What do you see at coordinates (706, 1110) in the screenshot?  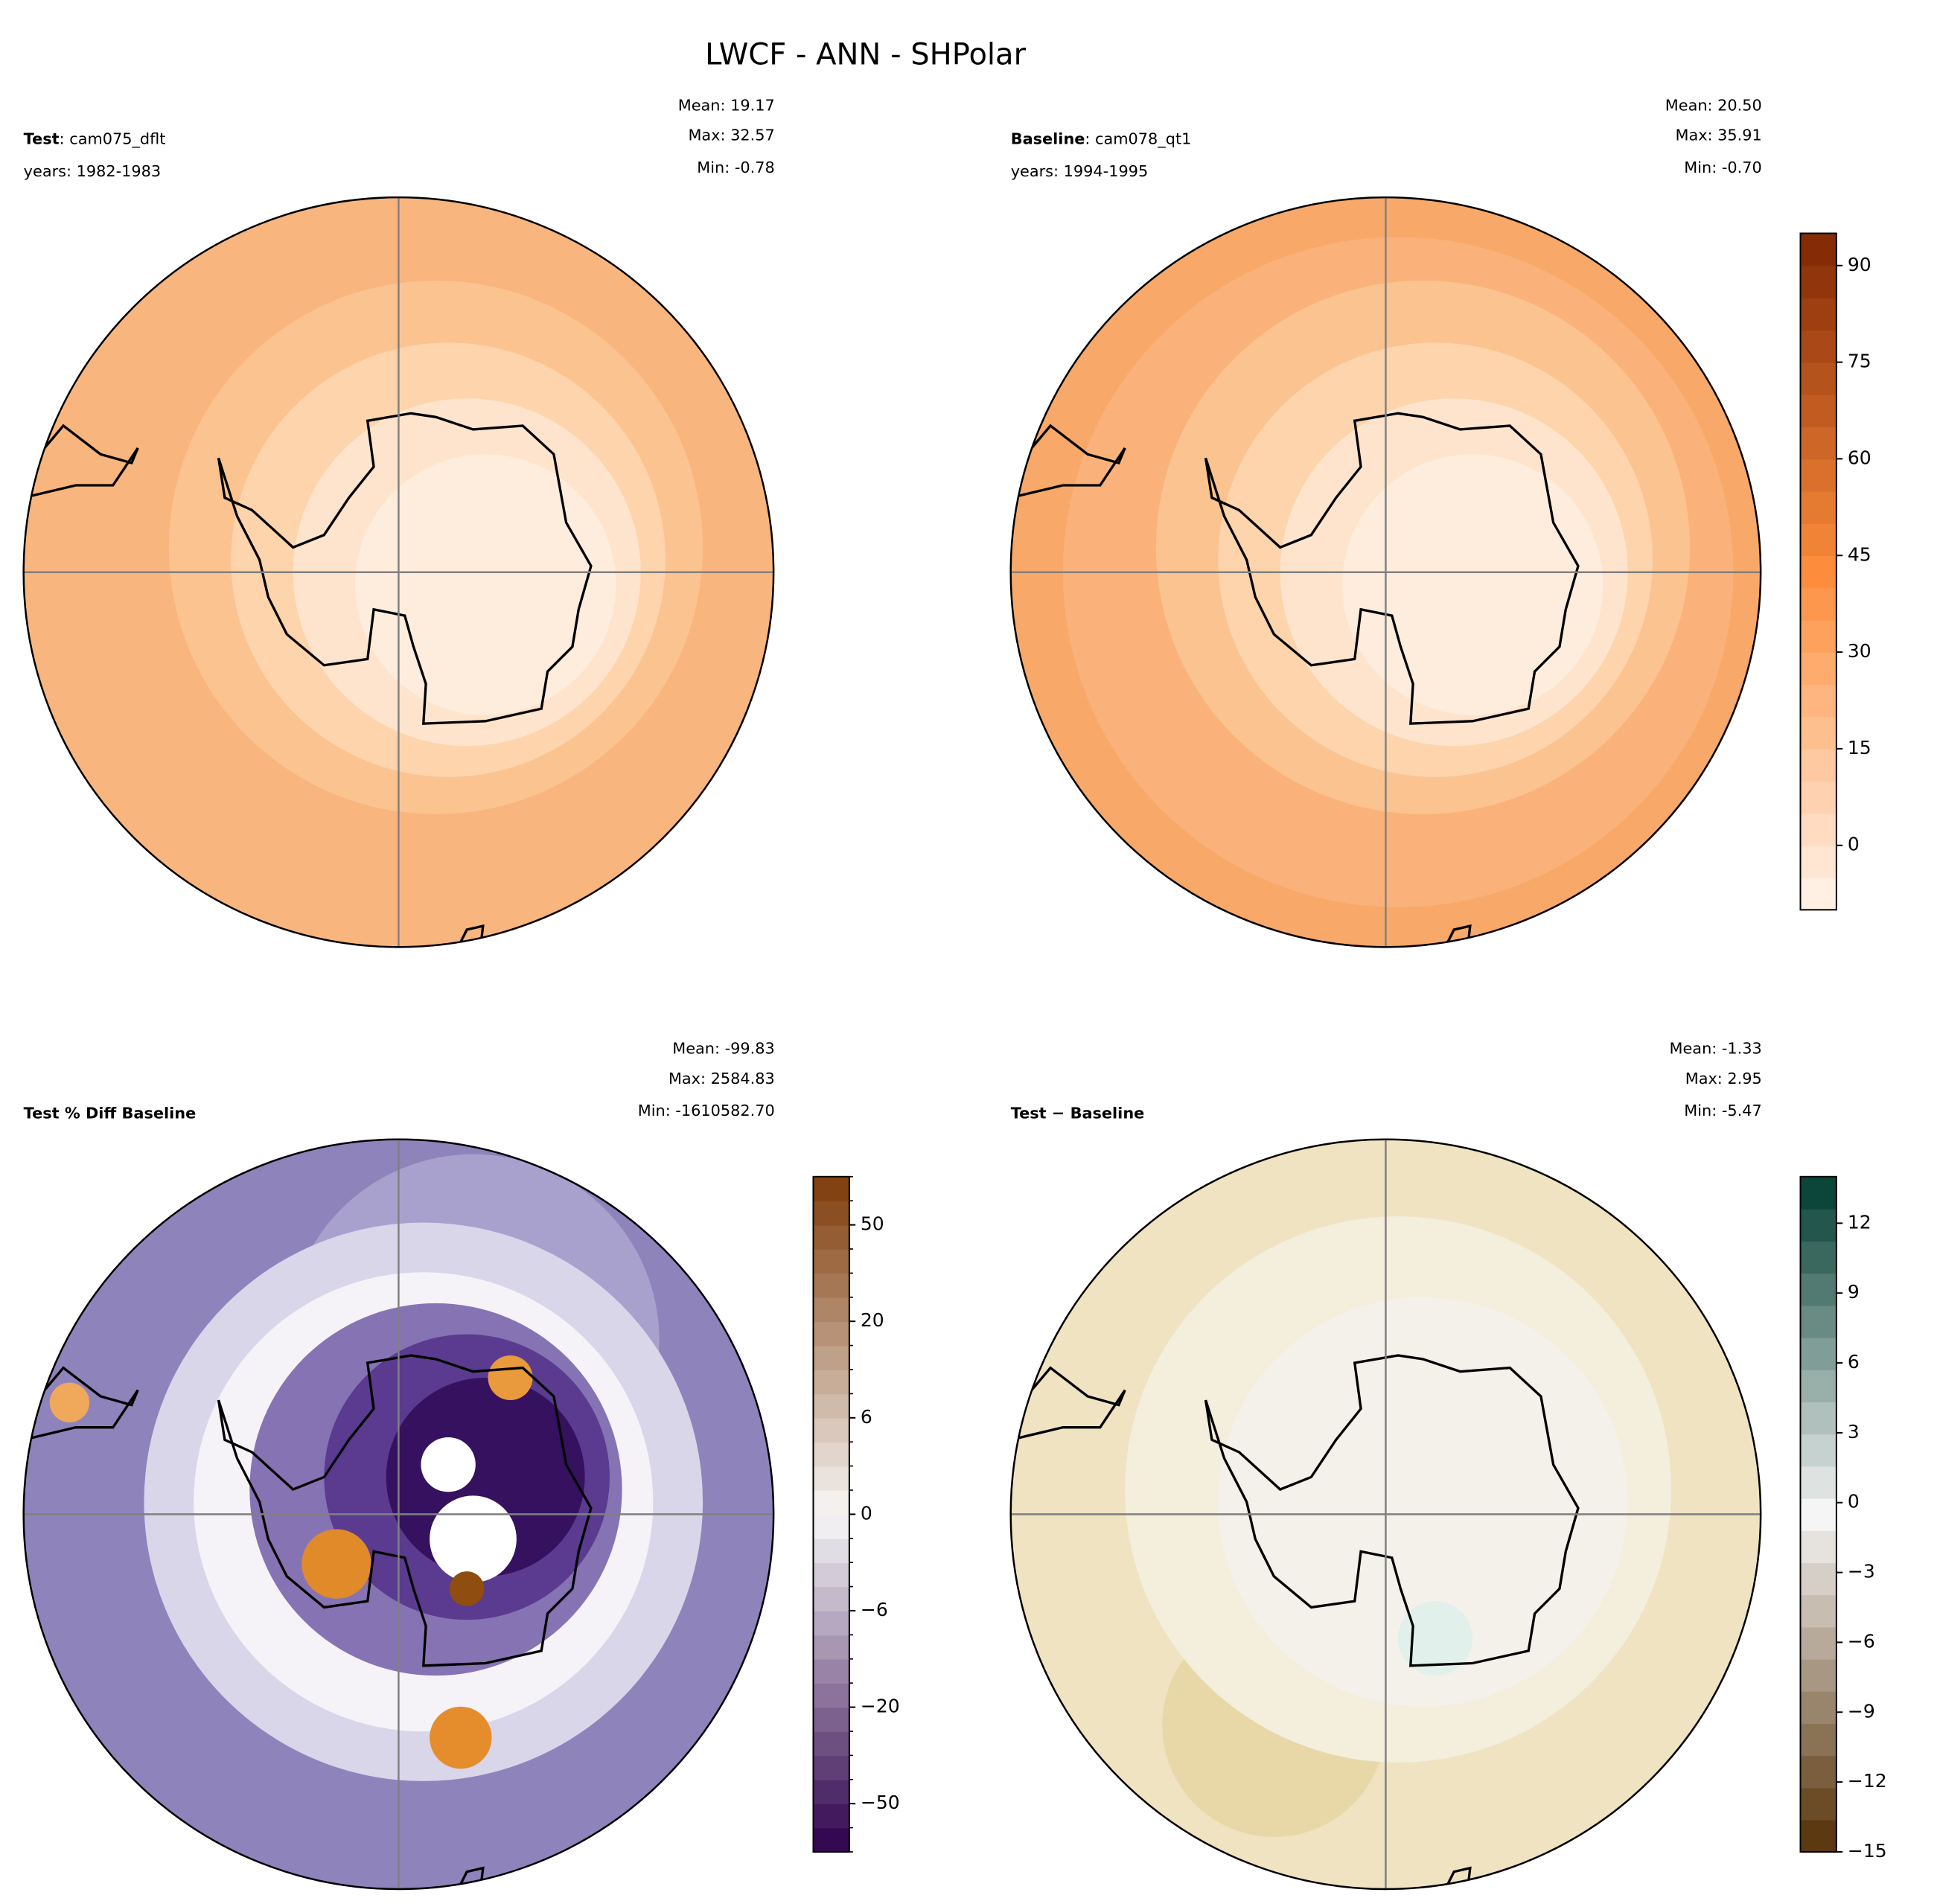 I see `stat-text: Min: -1610582.70` at bounding box center [706, 1110].